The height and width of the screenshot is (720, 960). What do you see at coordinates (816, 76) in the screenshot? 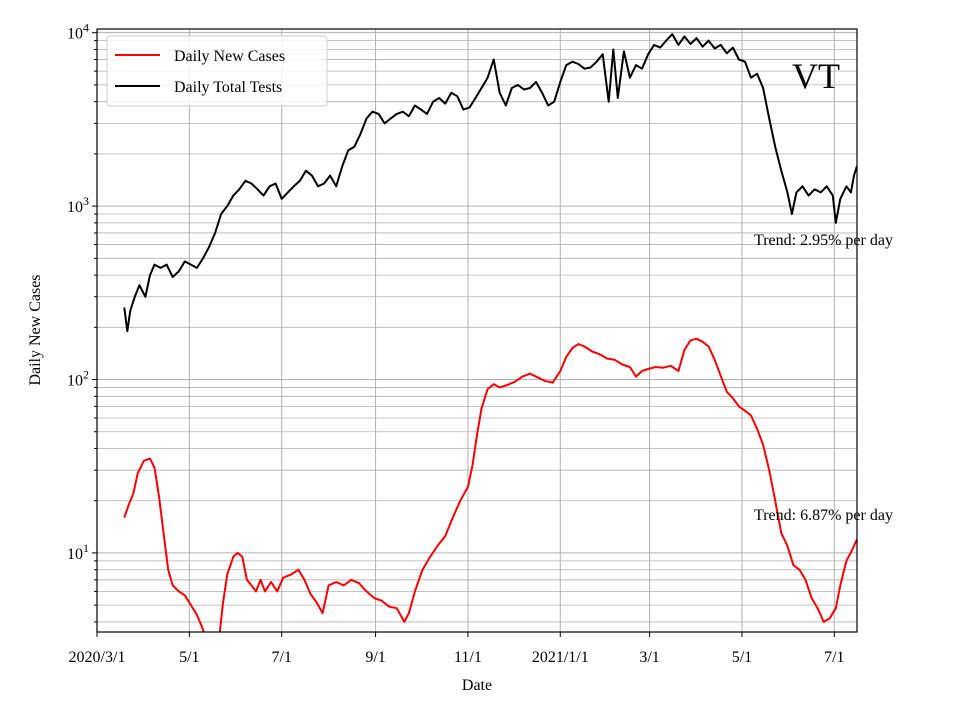
I see `state-label: VT` at bounding box center [816, 76].